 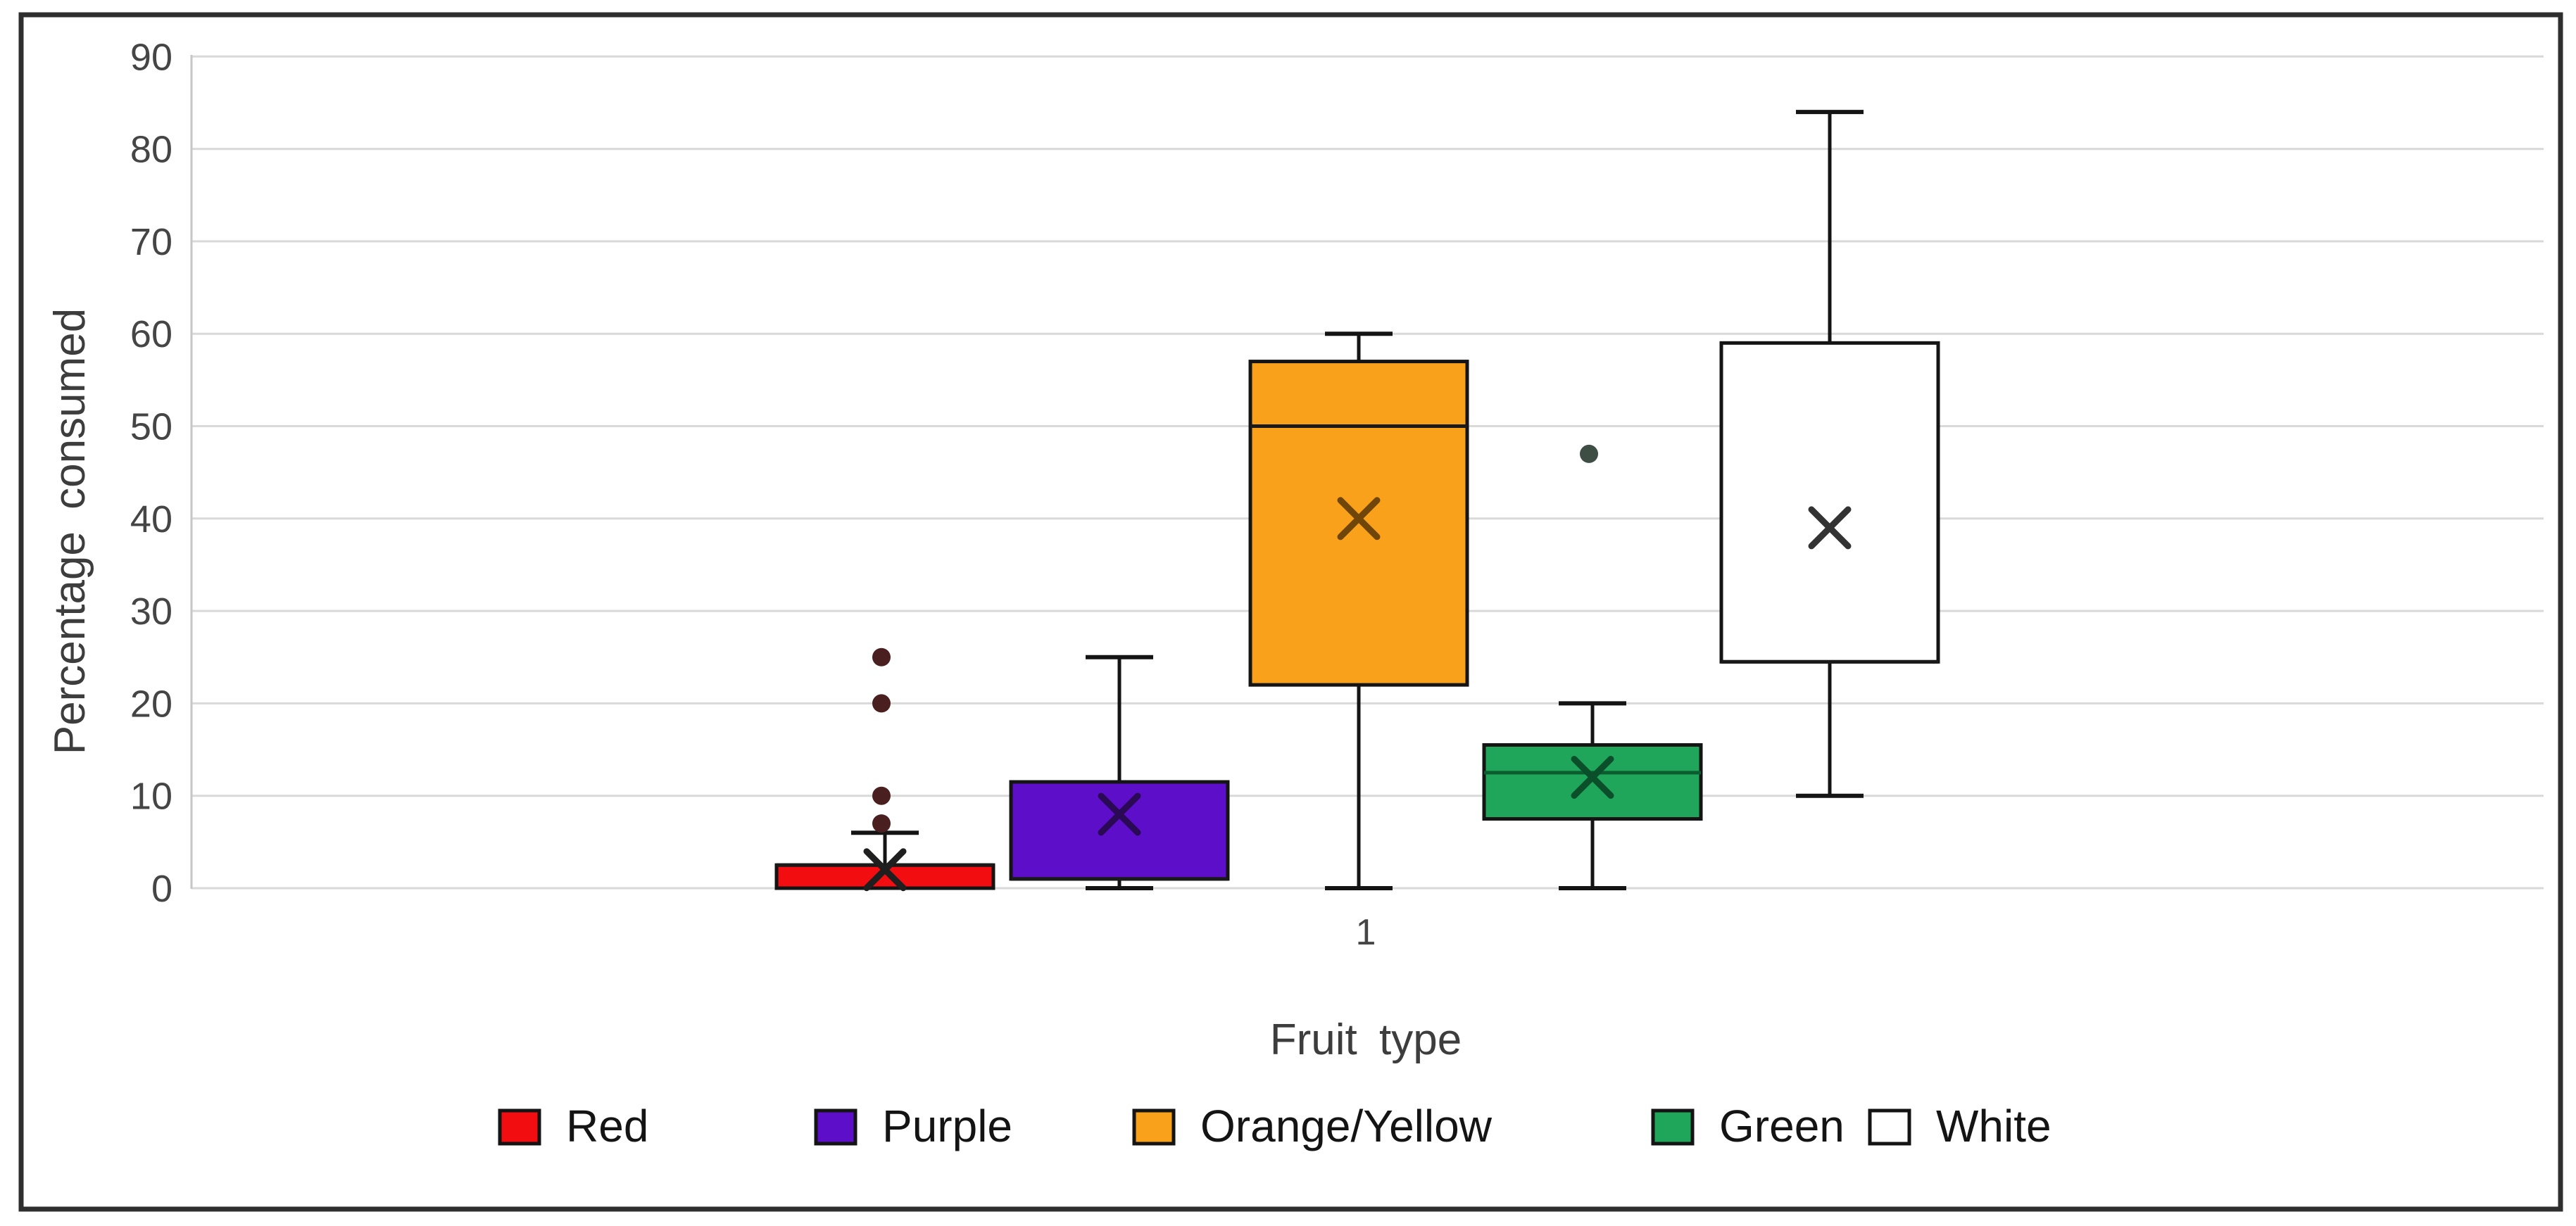 What do you see at coordinates (885, 769) in the screenshot?
I see `box-series-red` at bounding box center [885, 769].